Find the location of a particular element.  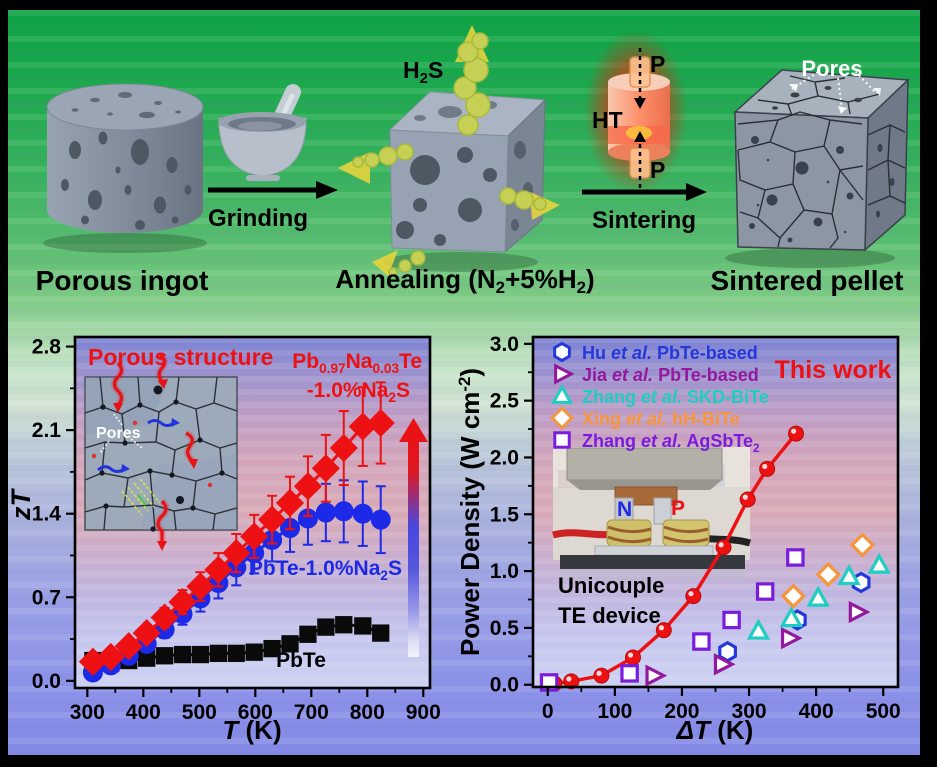

this-work-label: This work is located at coordinates (833, 370).